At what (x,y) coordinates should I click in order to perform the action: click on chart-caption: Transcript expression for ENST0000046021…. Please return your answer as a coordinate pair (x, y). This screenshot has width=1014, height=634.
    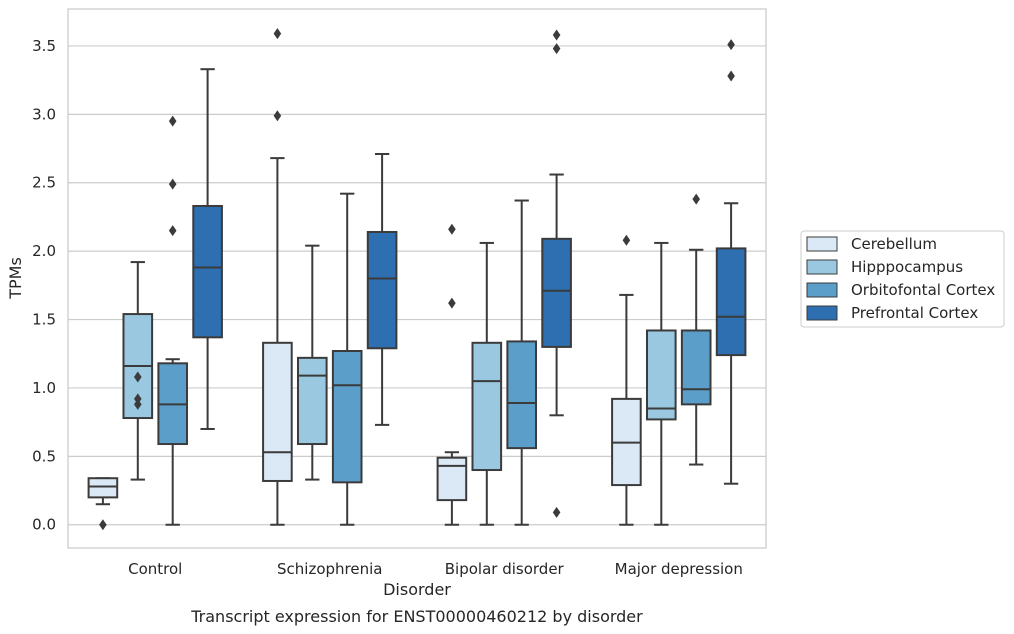
    Looking at the image, I should click on (416, 616).